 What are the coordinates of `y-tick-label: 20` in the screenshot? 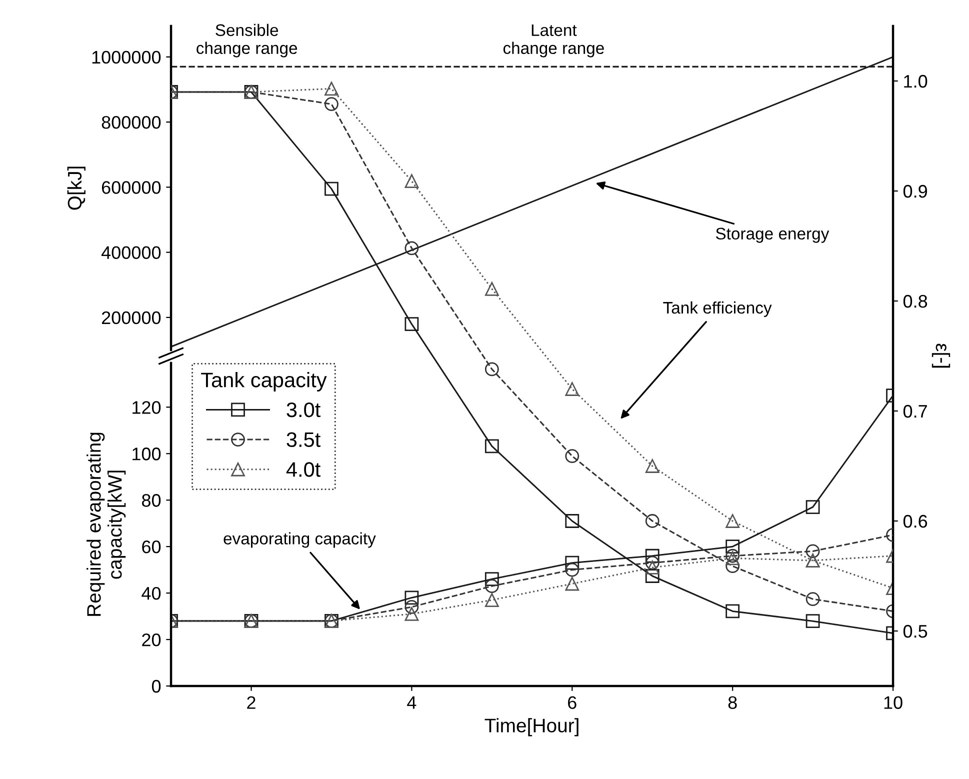 It's located at (151, 639).